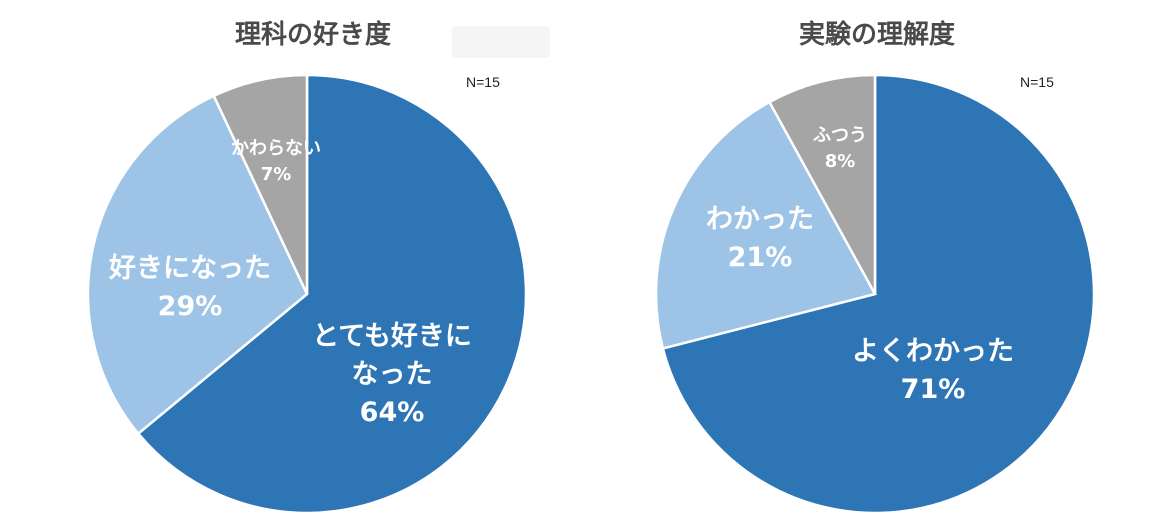 This screenshot has width=1156, height=529. What do you see at coordinates (933, 351) in the screenshot?
I see `slice-name: よくわかった` at bounding box center [933, 351].